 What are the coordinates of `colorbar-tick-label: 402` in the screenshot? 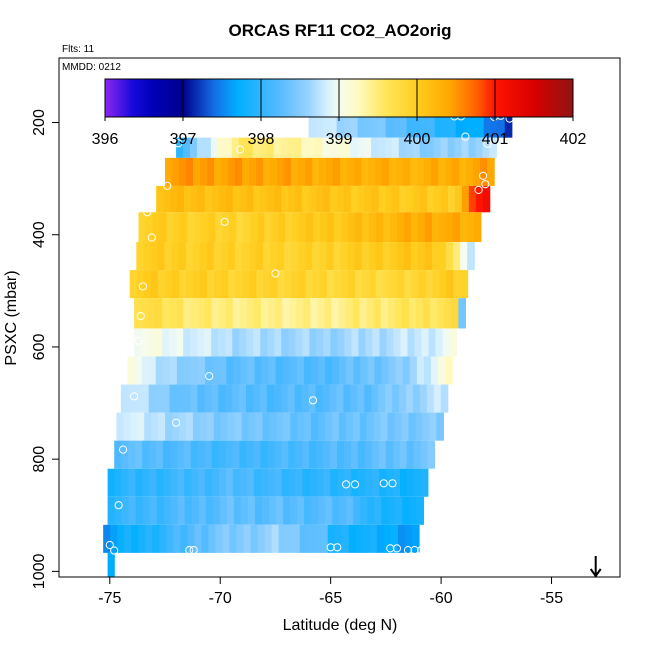 It's located at (573, 139).